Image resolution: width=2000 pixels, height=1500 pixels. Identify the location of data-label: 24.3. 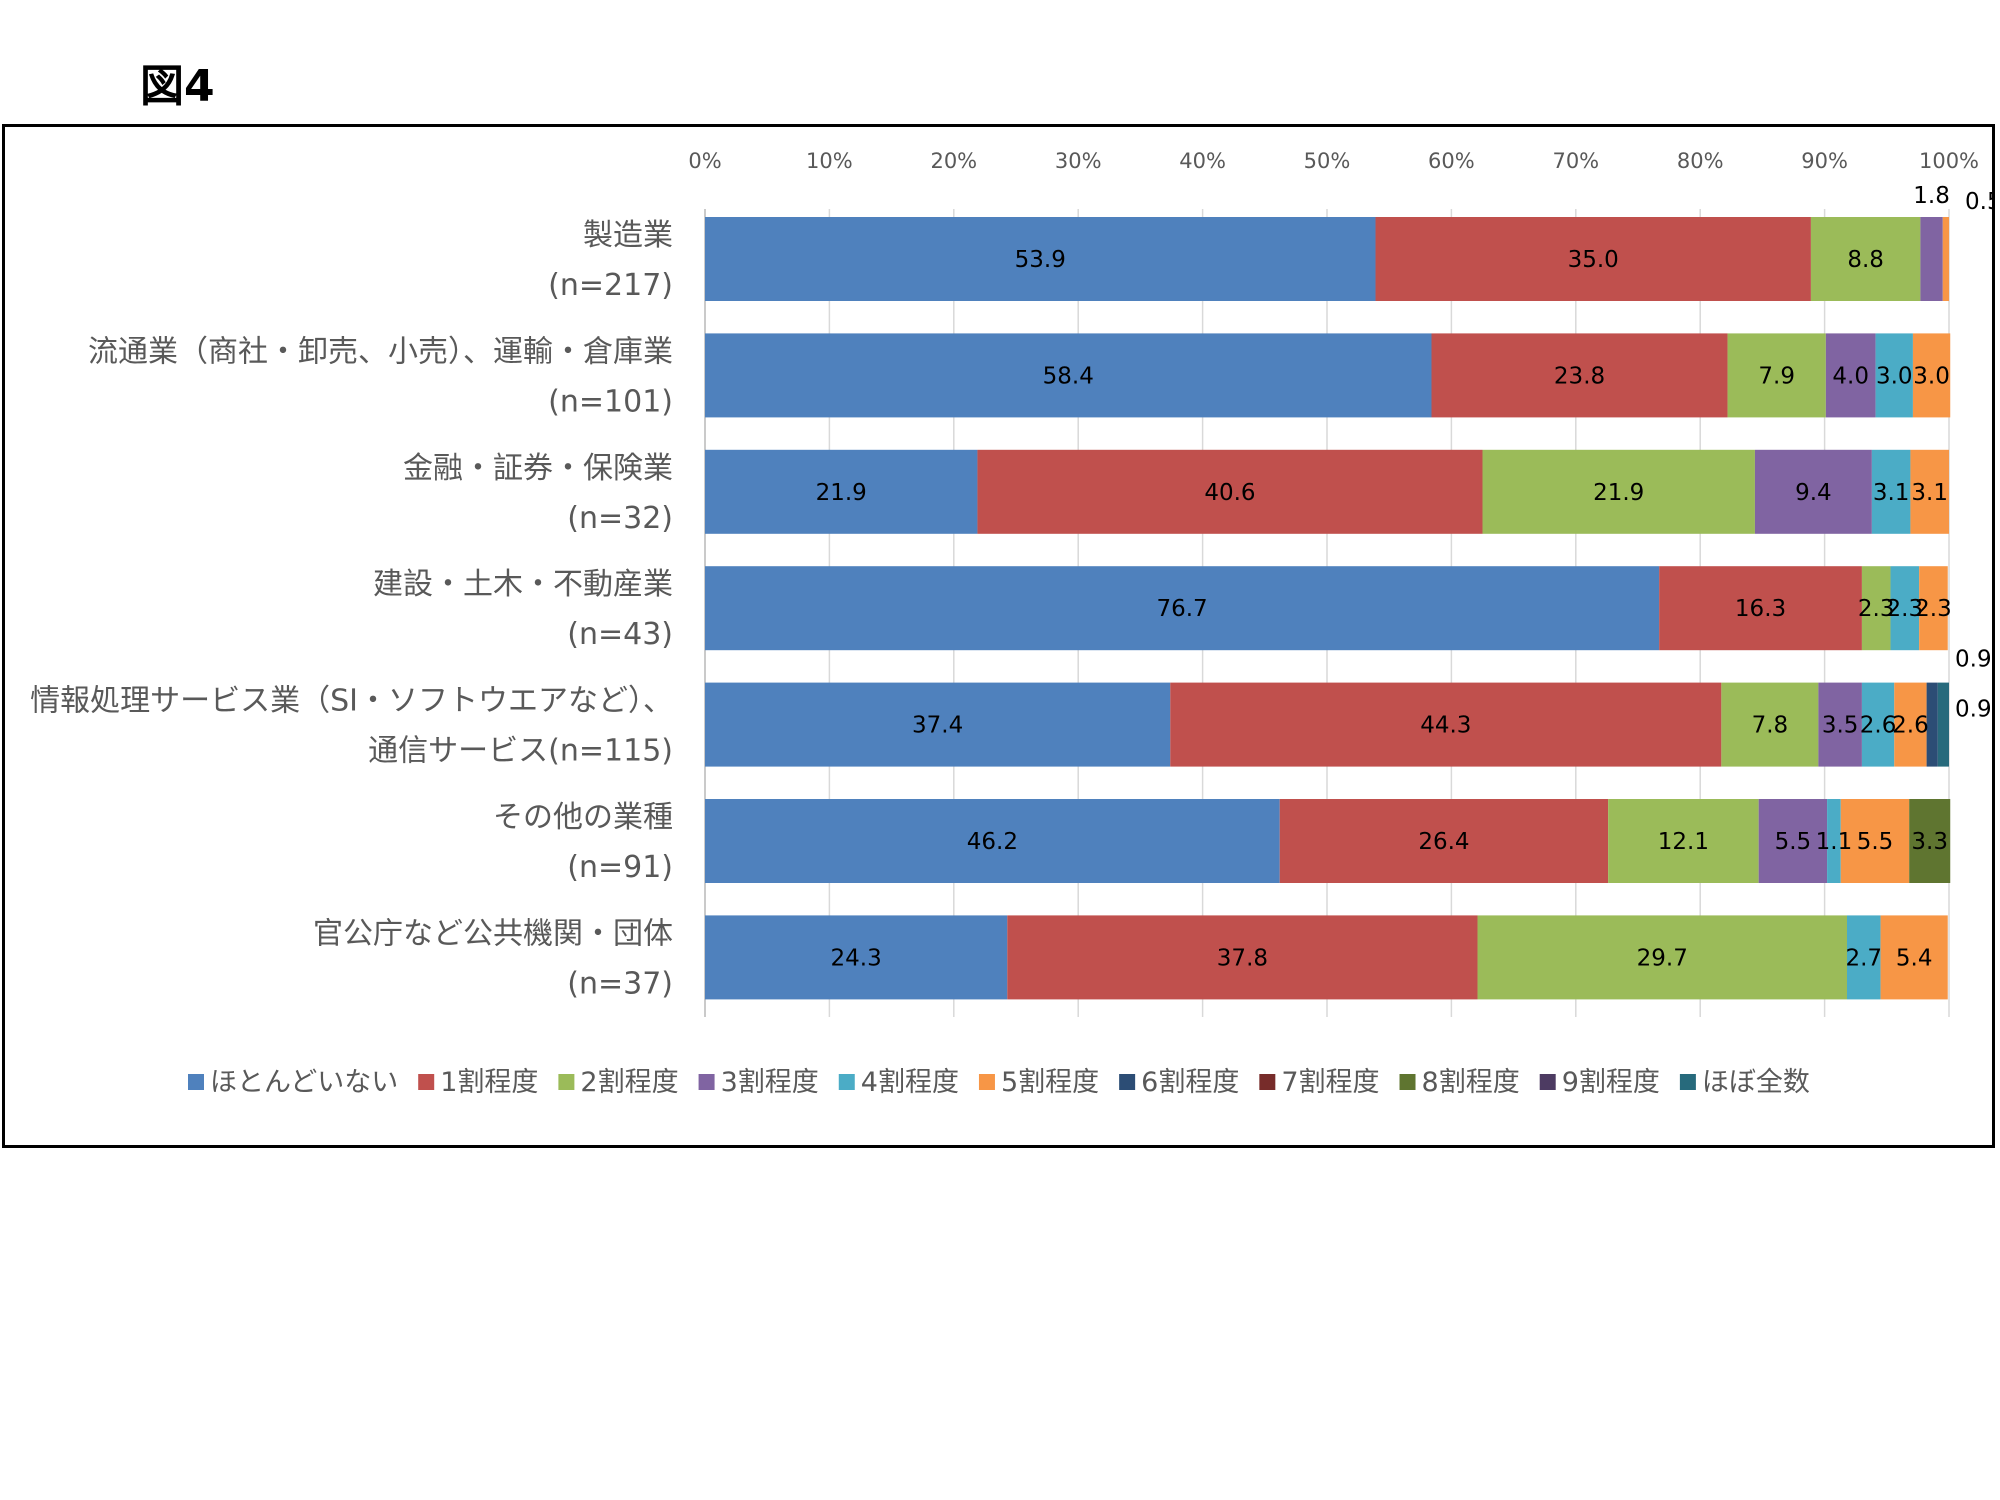
(856, 958).